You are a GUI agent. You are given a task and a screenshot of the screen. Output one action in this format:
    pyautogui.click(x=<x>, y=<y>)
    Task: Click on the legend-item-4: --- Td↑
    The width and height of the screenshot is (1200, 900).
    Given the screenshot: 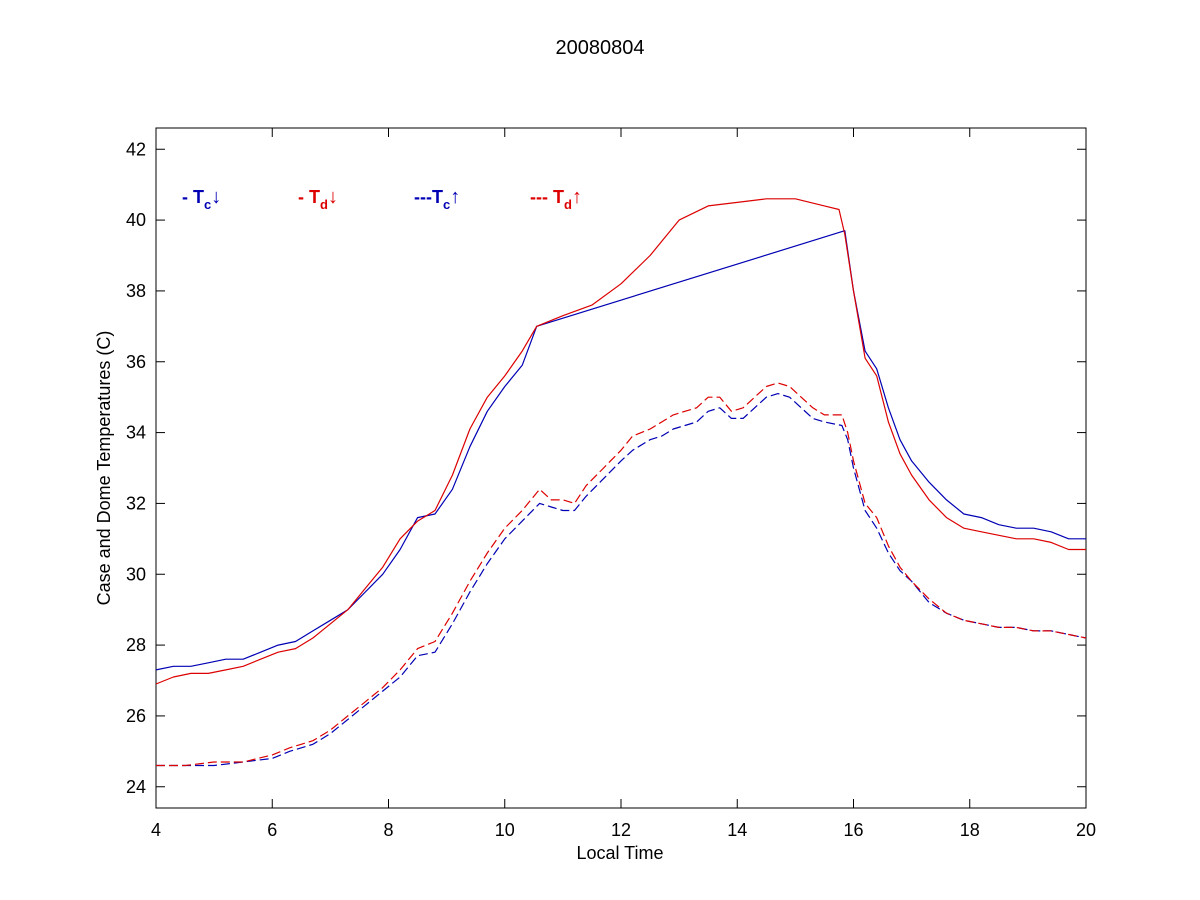 What is the action you would take?
    pyautogui.click(x=556, y=199)
    